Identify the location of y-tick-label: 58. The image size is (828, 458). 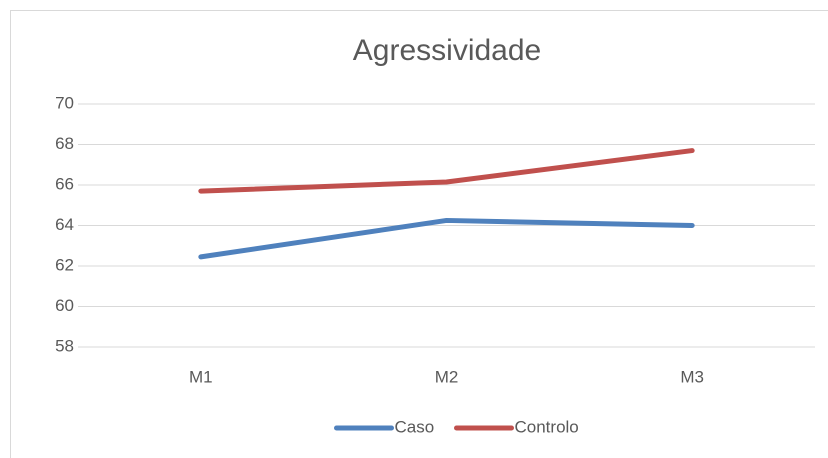
(64, 345).